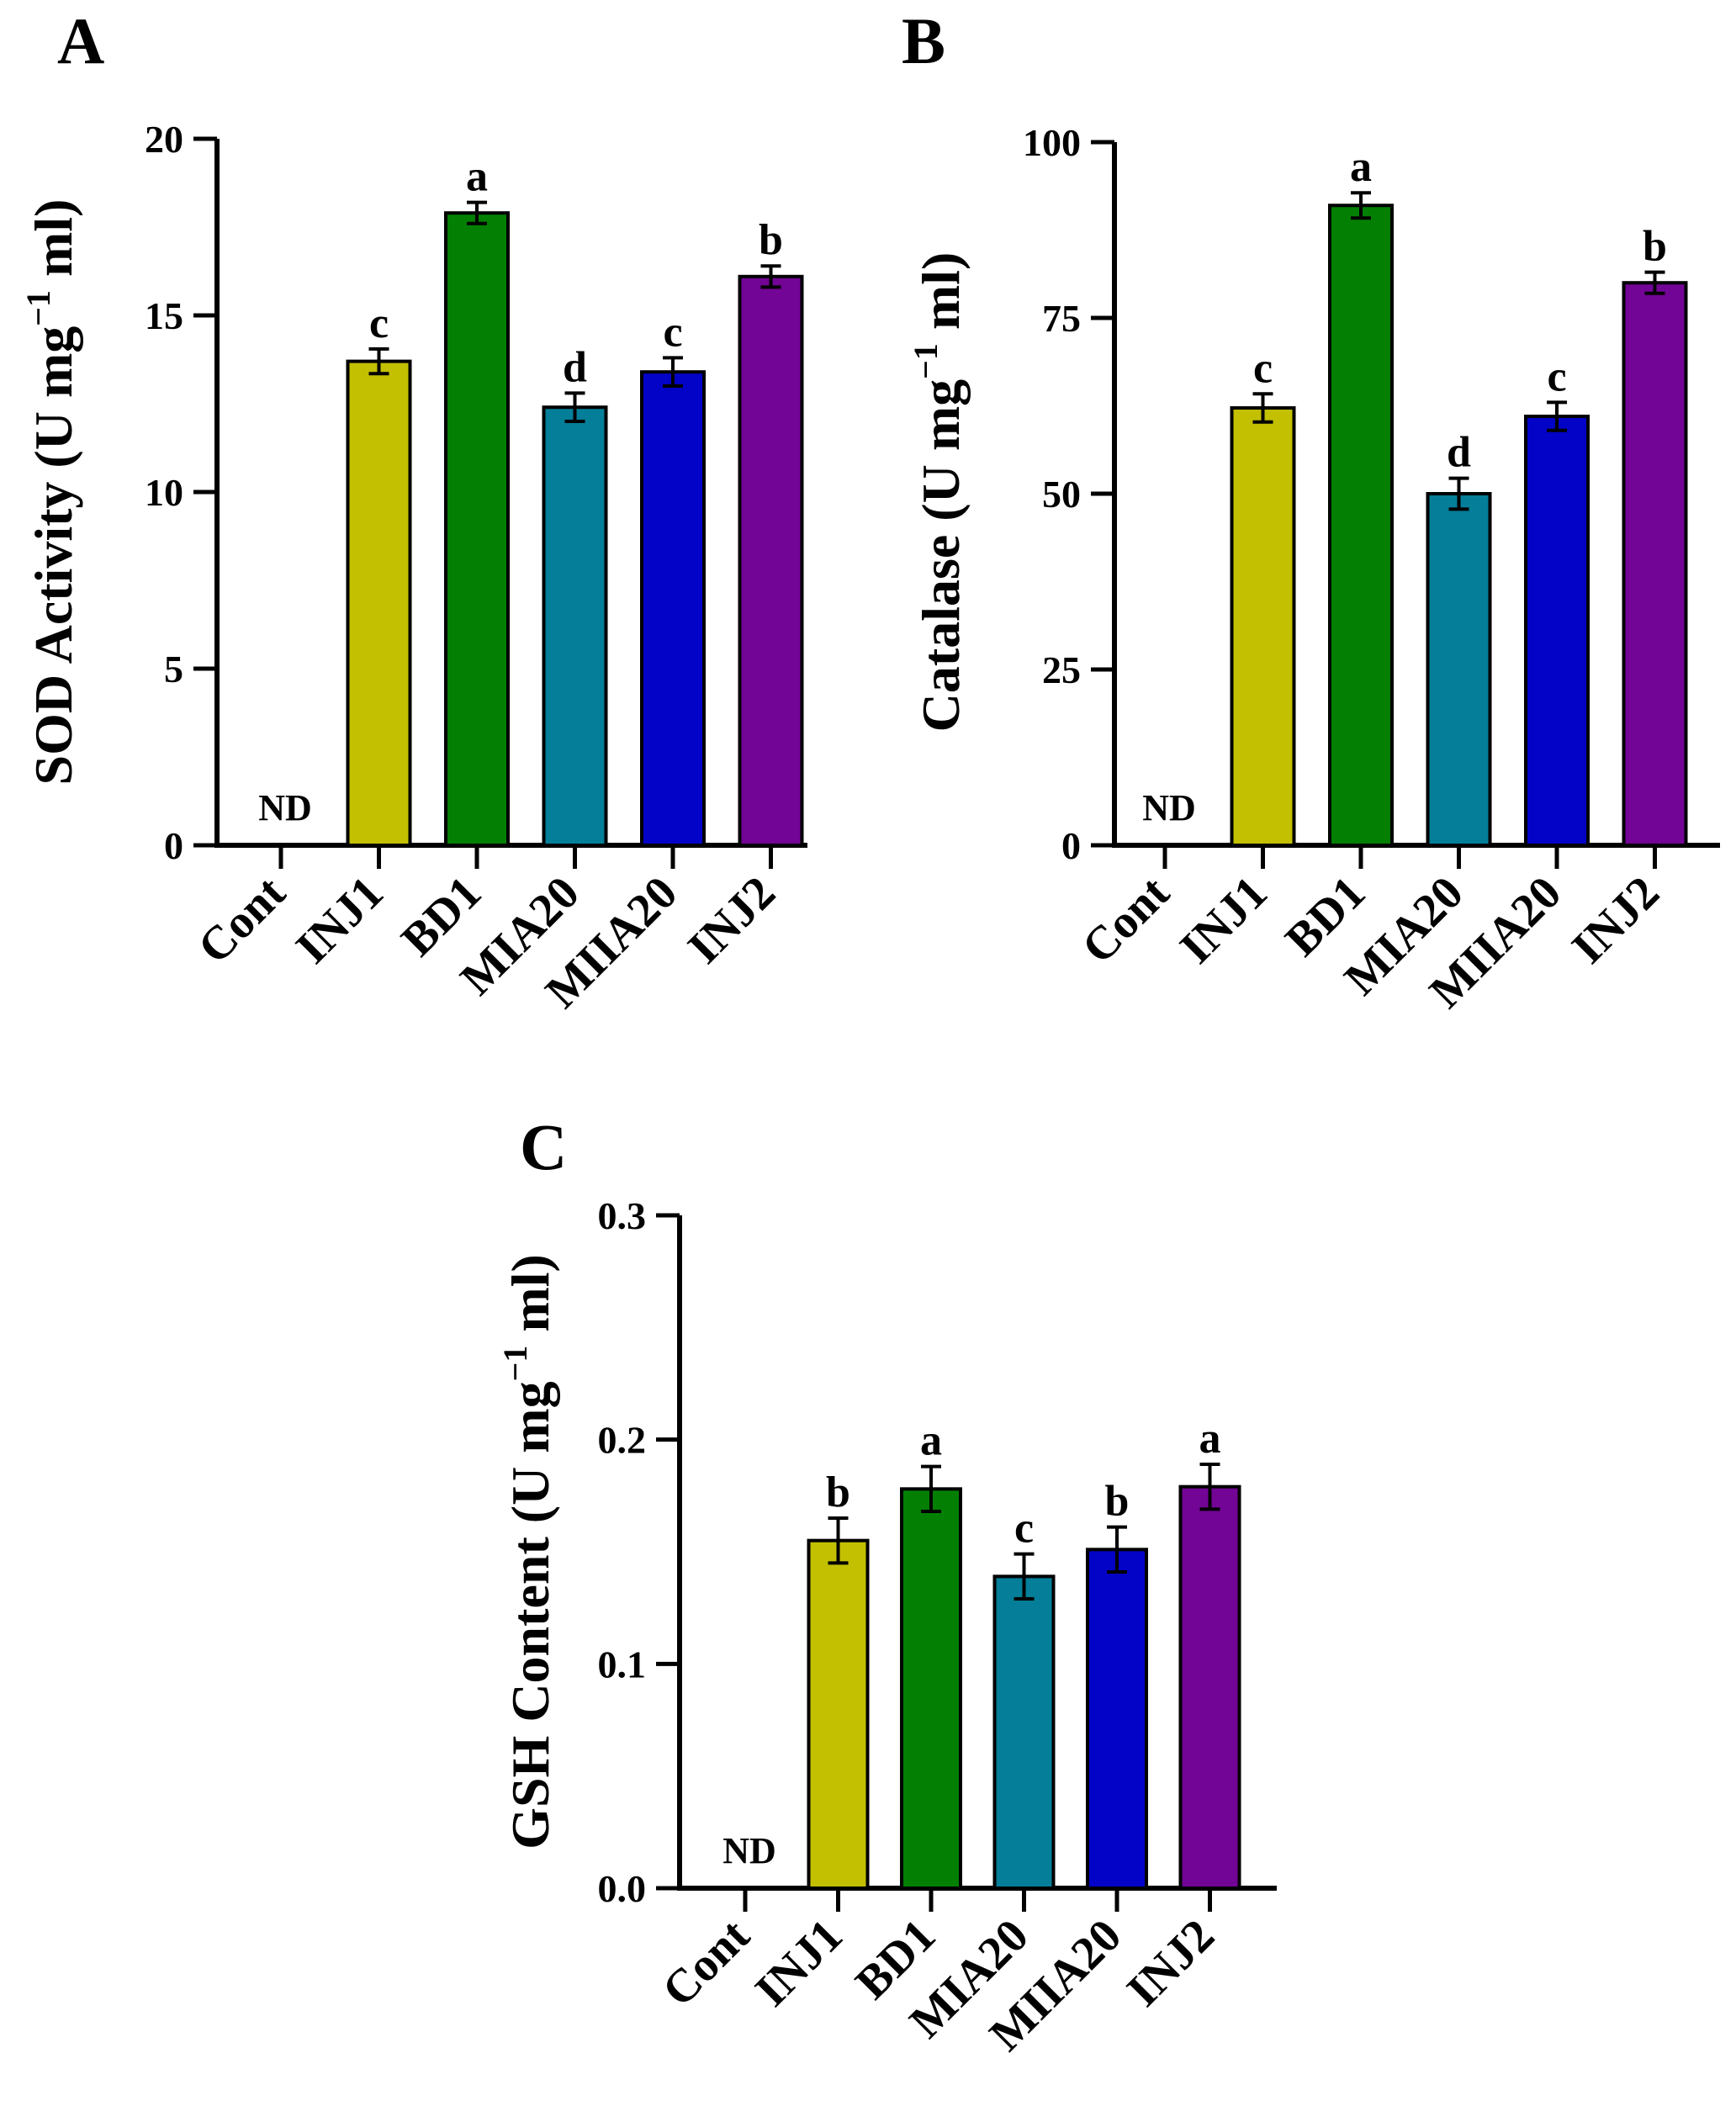 This screenshot has width=1736, height=2122. What do you see at coordinates (173, 669) in the screenshot?
I see `y-tick-label: 5` at bounding box center [173, 669].